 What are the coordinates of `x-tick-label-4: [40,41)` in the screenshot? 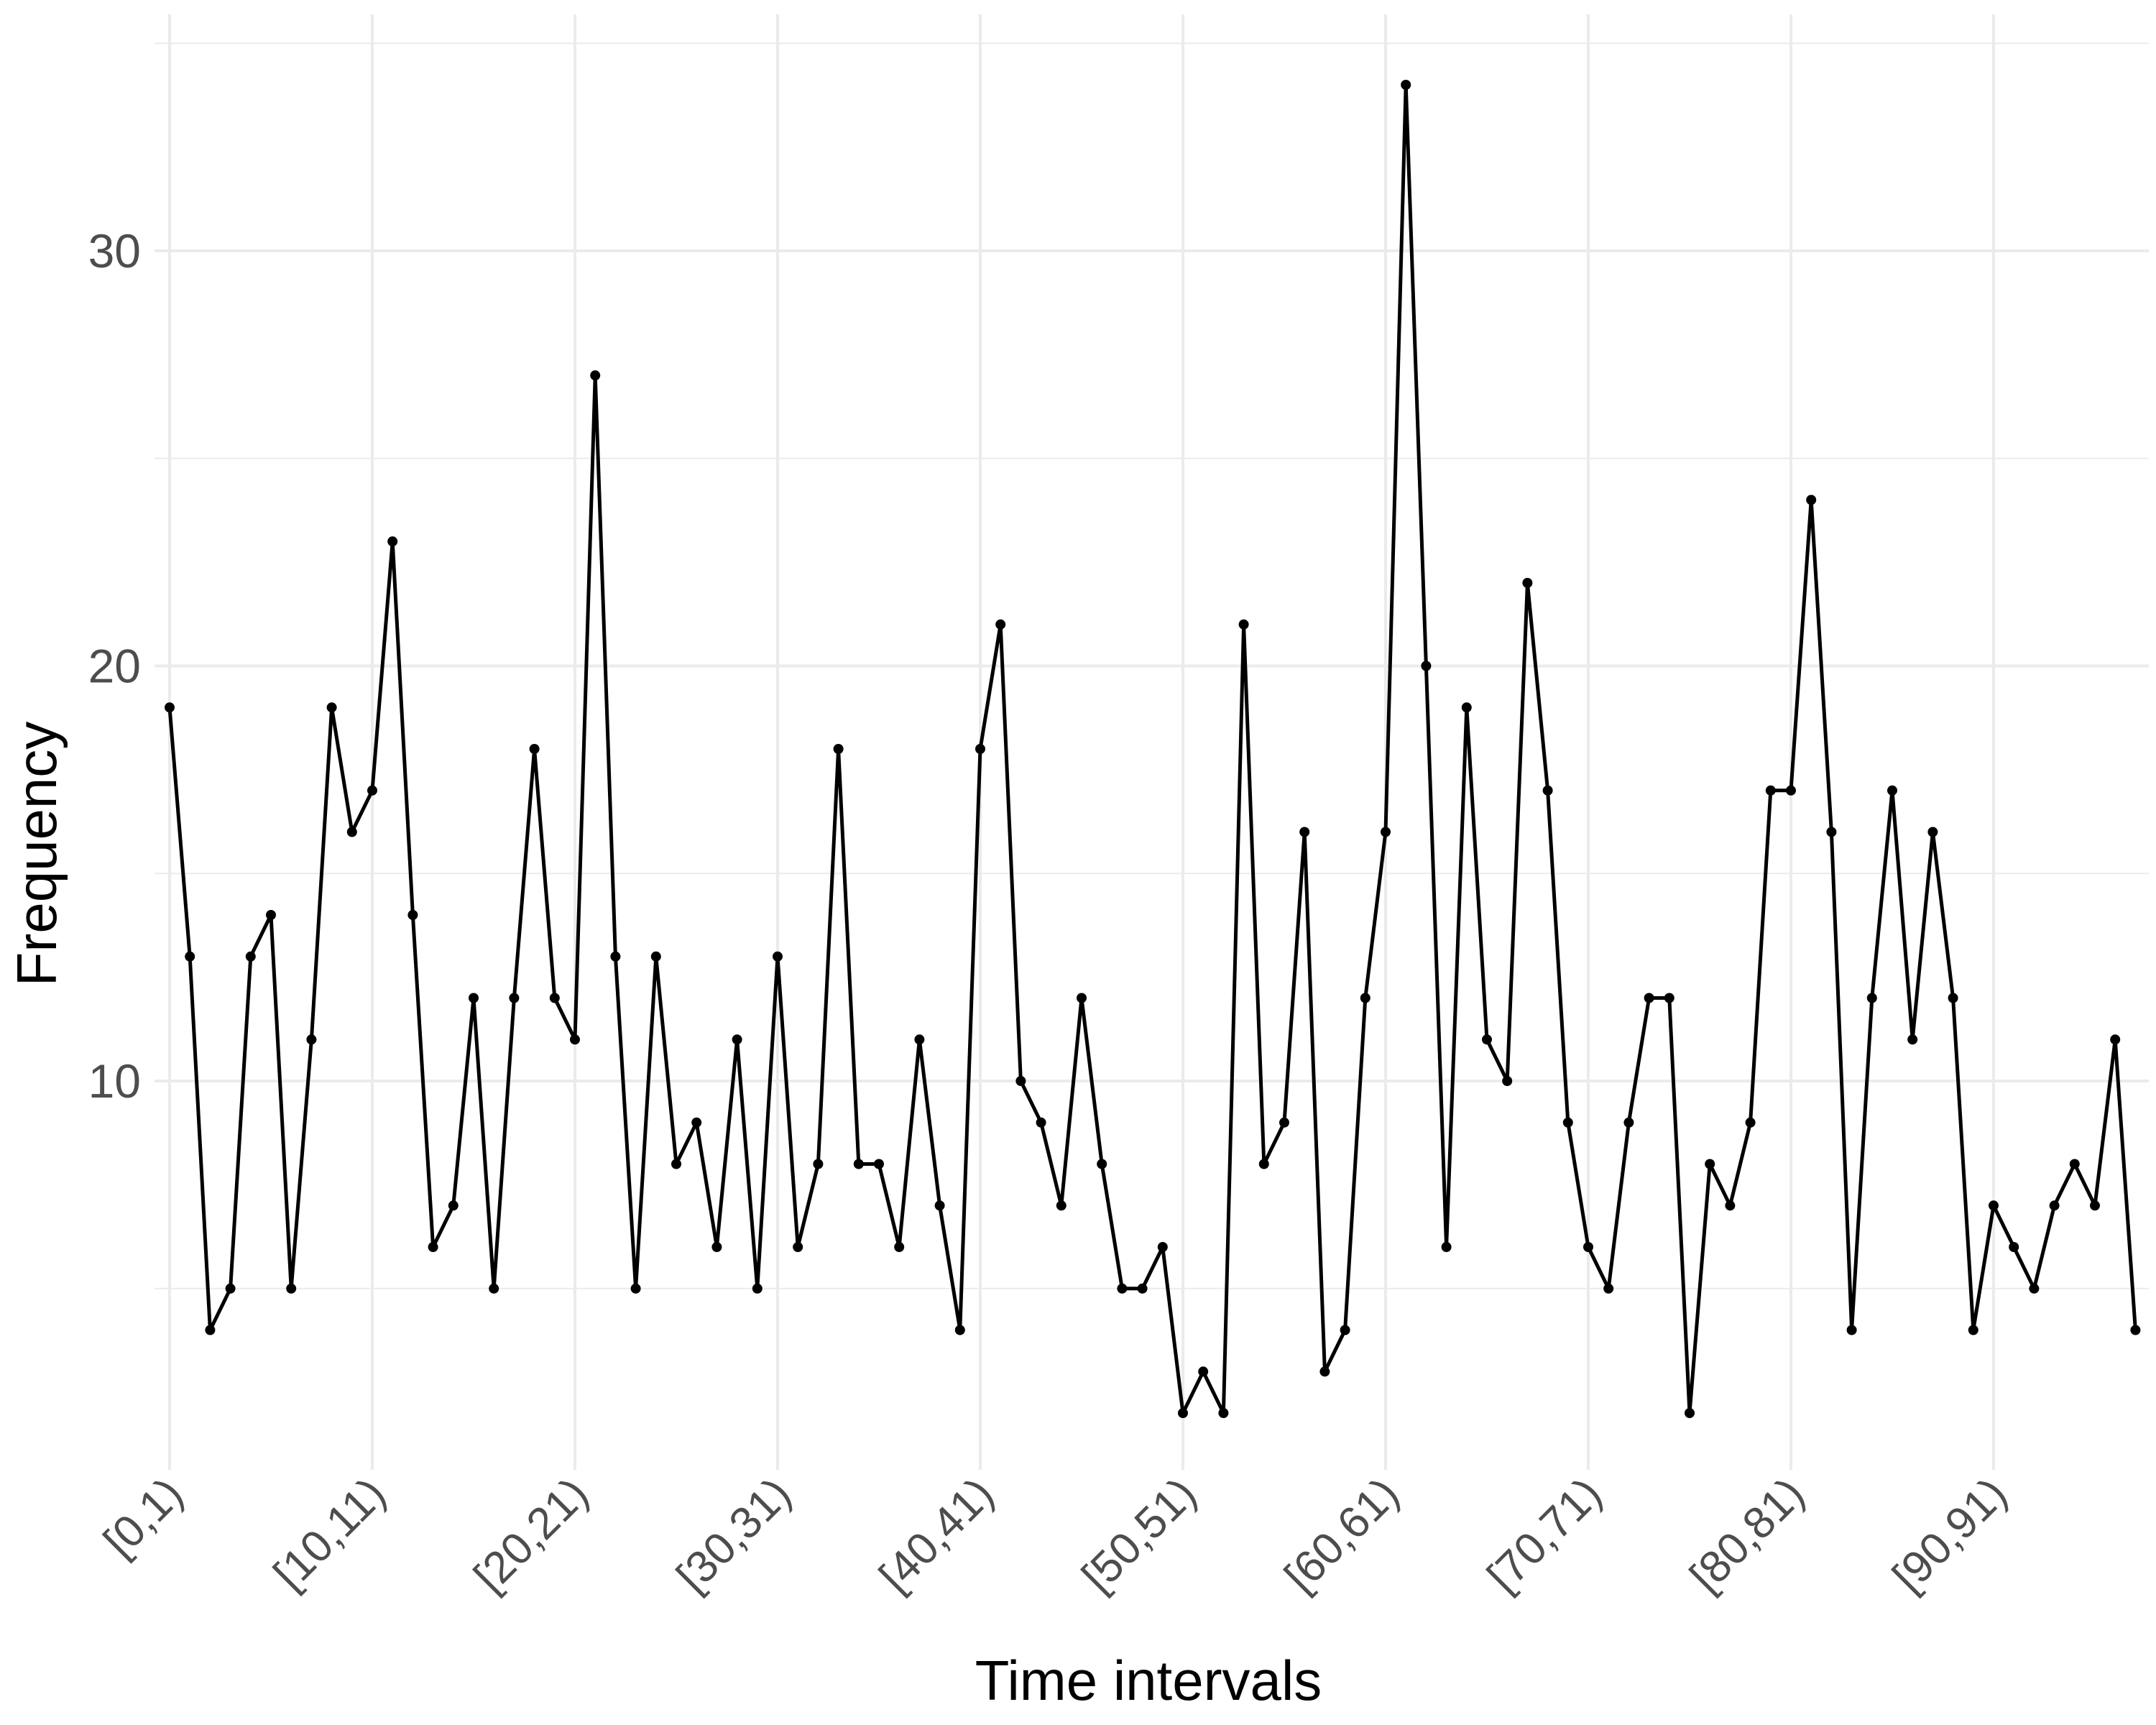 It's located at (937, 1534).